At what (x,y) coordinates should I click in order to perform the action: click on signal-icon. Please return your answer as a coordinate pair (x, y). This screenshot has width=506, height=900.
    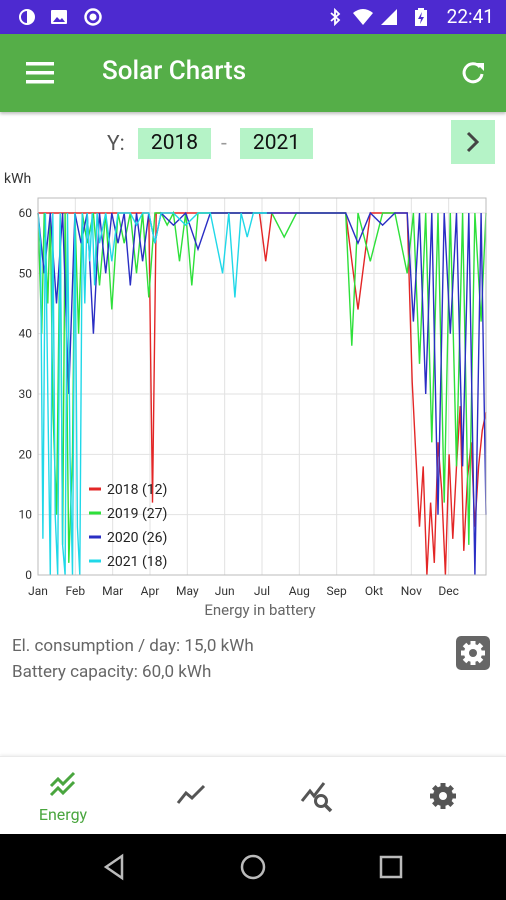
    Looking at the image, I should click on (389, 17).